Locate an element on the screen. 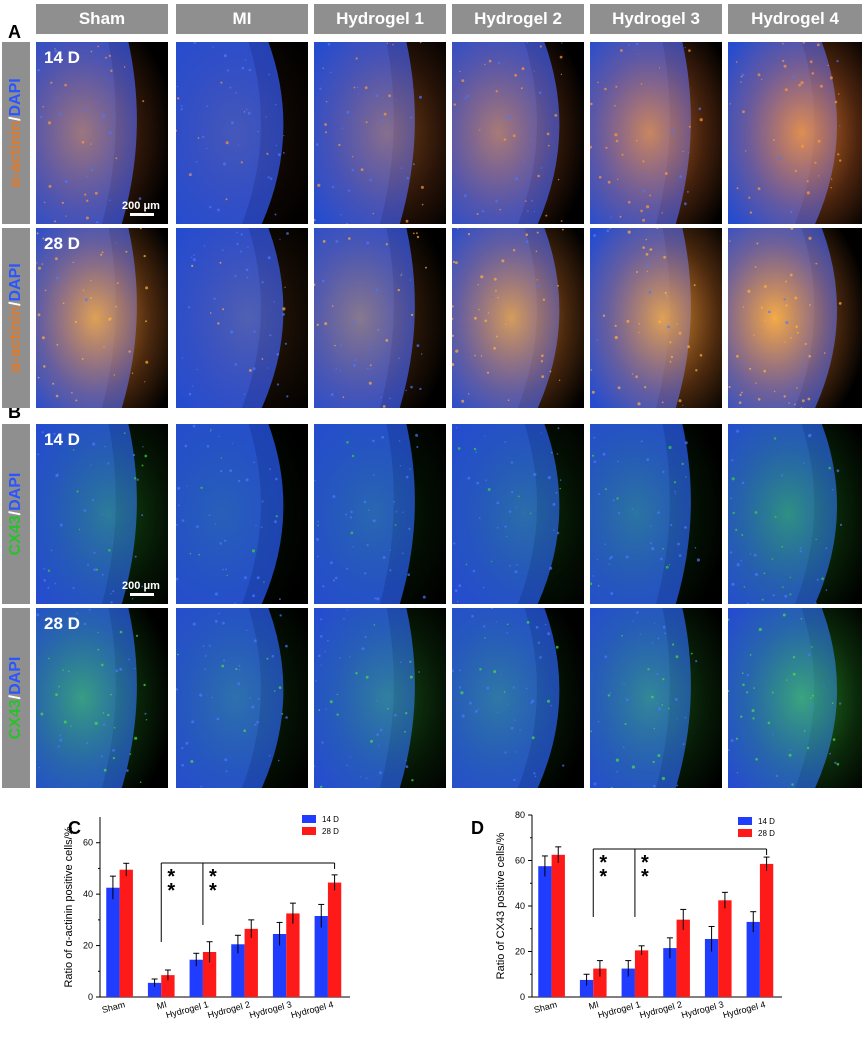 The height and width of the screenshot is (1037, 866). row-label-actinin-14d: α-actinin/DAPI is located at coordinates (16, 133).